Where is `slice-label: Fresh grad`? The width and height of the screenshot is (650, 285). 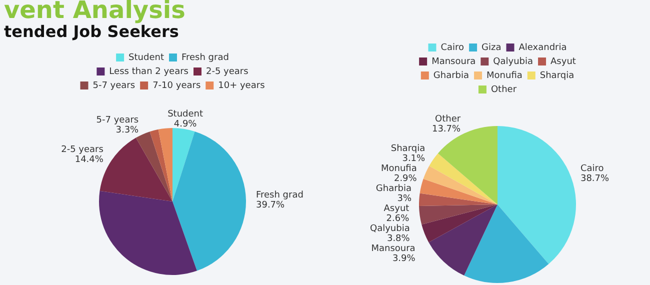
slice-label: Fresh grad is located at coordinates (280, 195).